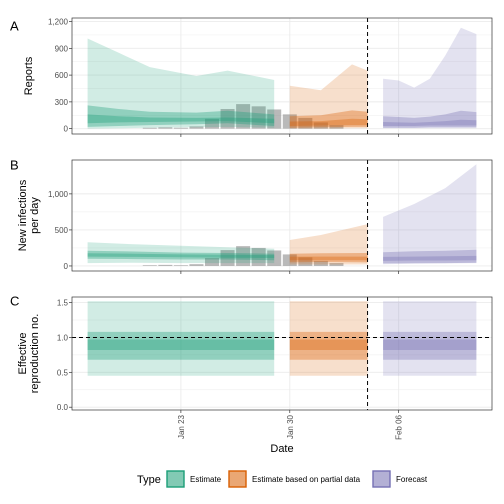 This screenshot has width=504, height=504. Describe the element at coordinates (62, 75) in the screenshot. I see `y-tick-label: 600` at that location.